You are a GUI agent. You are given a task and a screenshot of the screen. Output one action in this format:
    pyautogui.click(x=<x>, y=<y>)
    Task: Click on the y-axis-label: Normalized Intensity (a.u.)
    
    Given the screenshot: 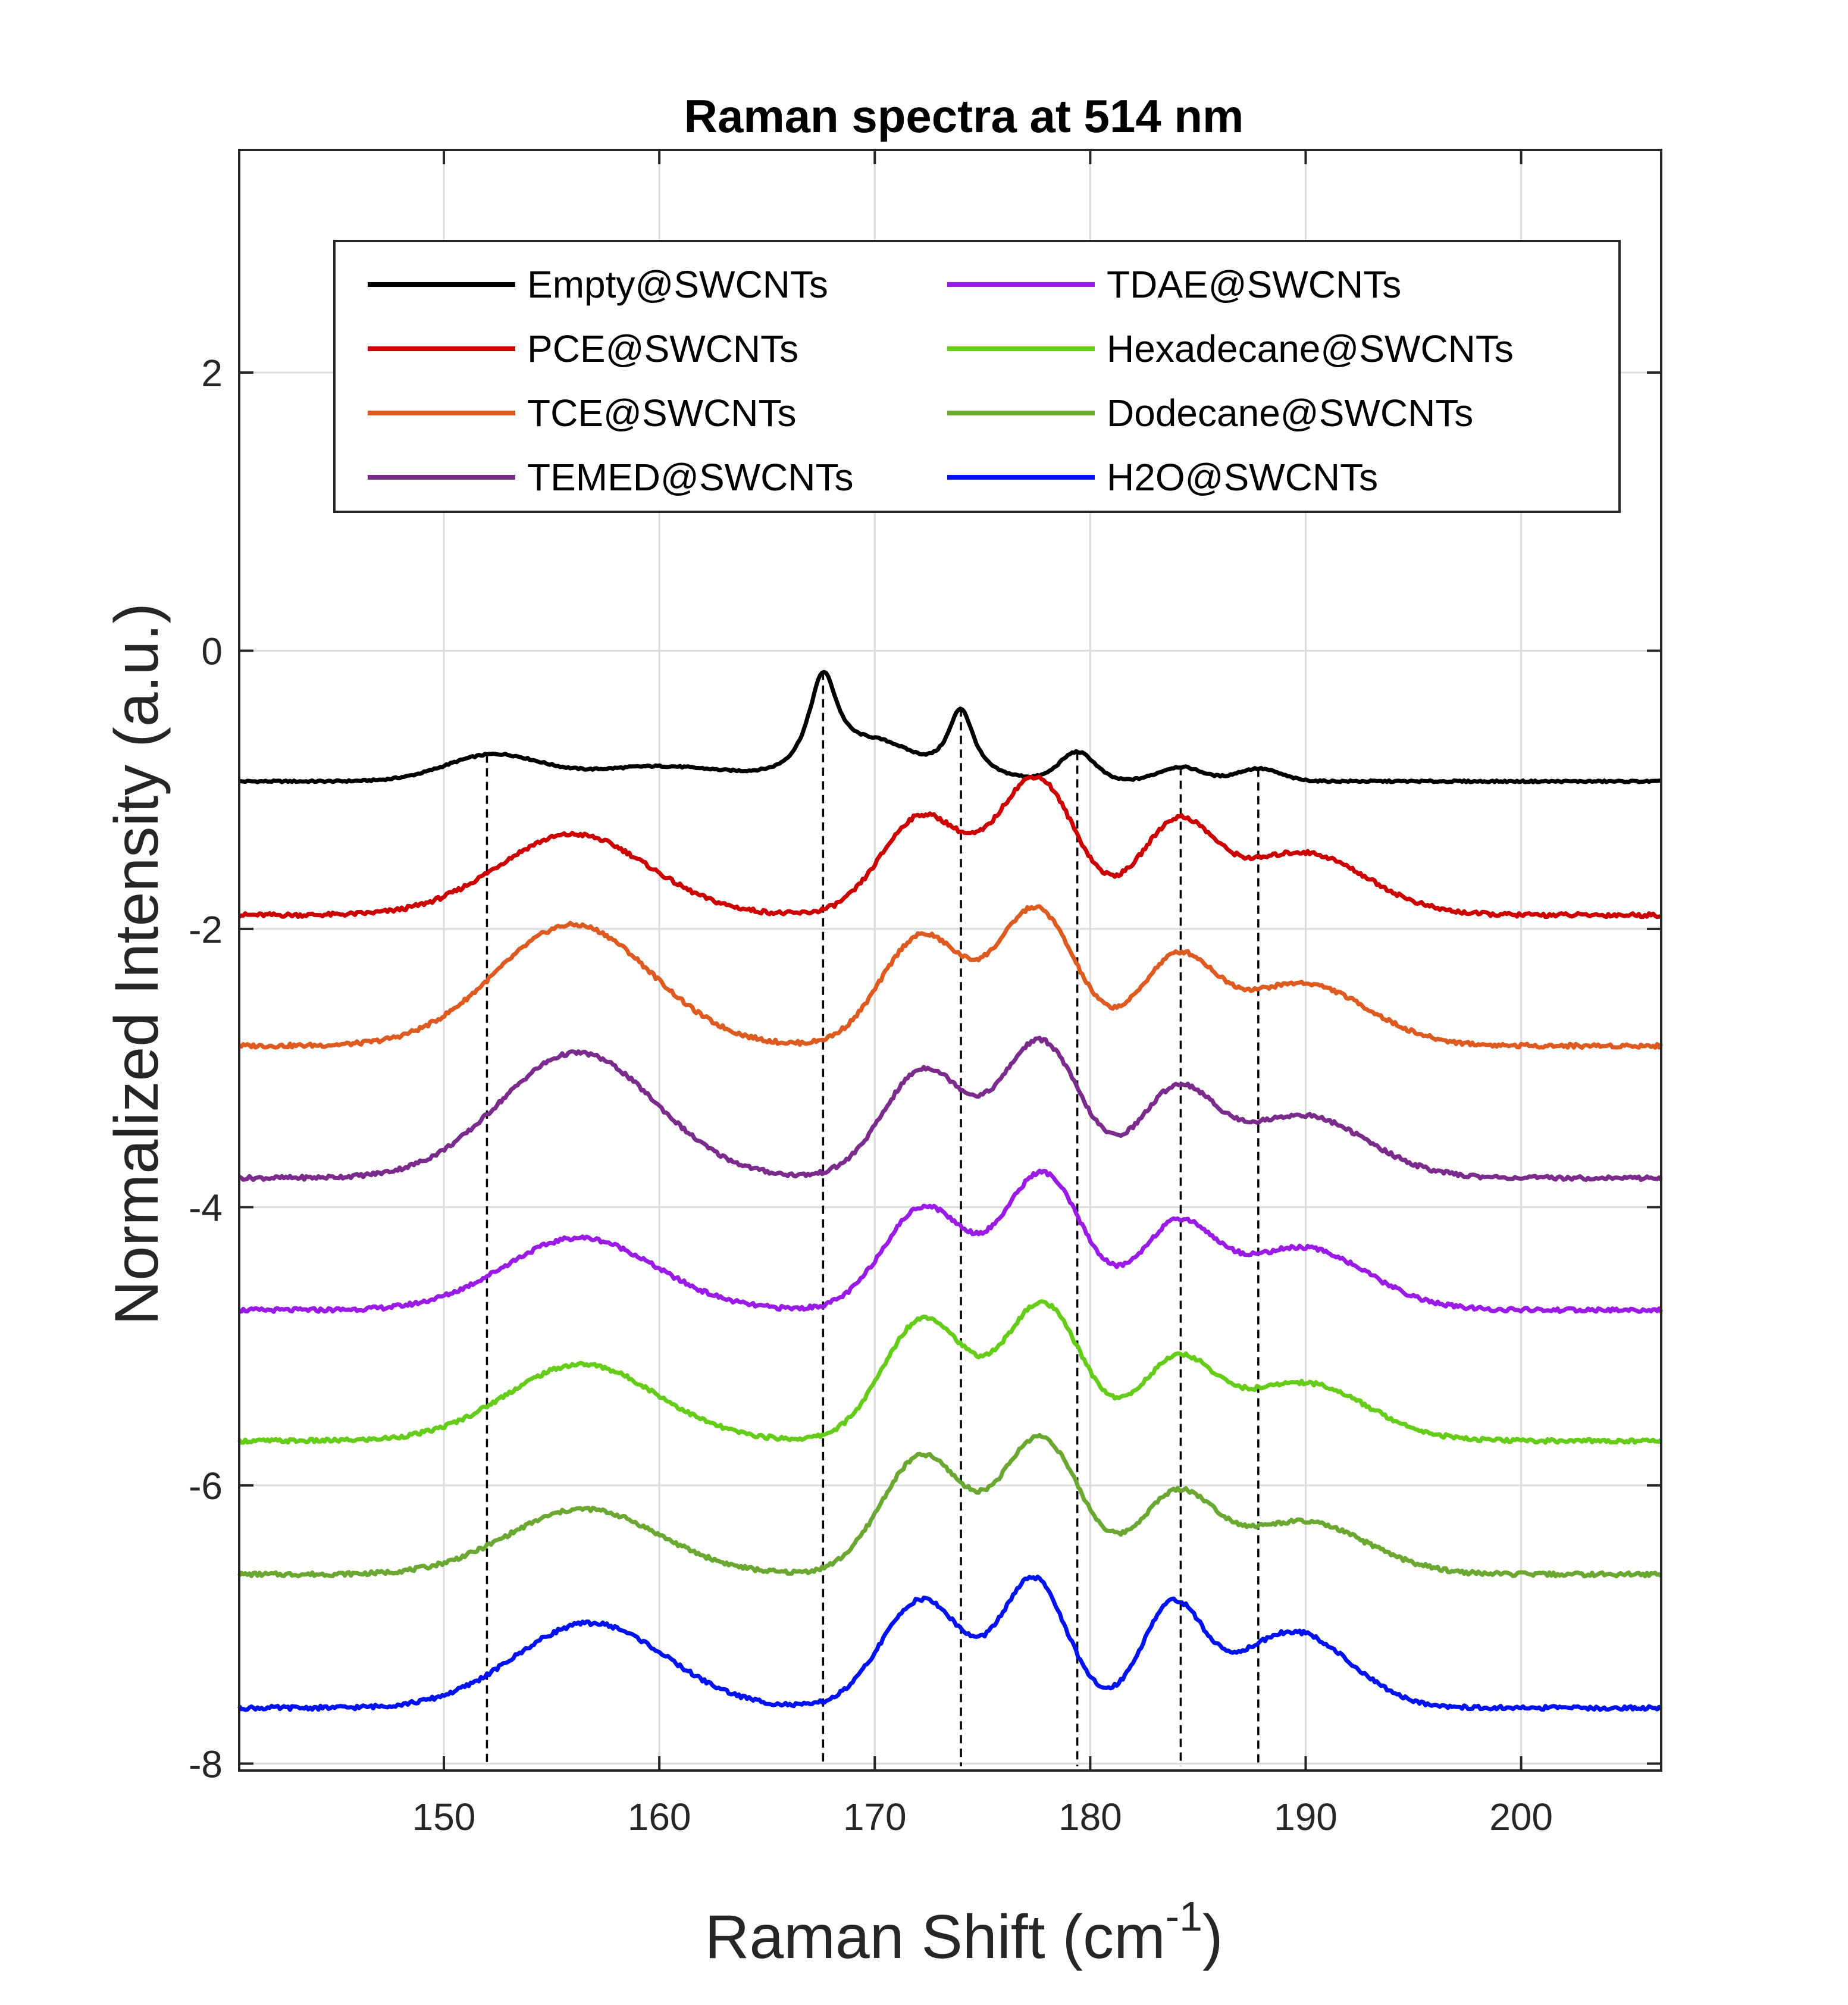 What is the action you would take?
    pyautogui.click(x=136, y=964)
    